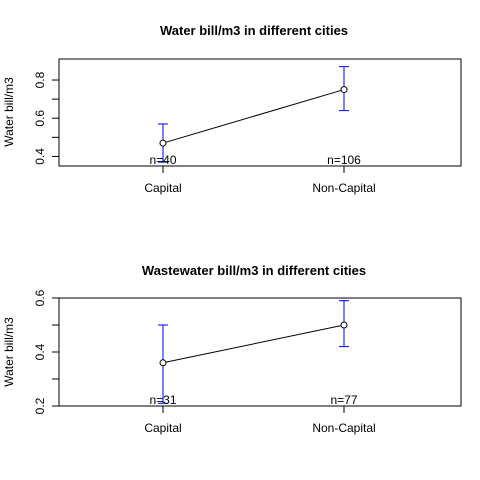 This screenshot has width=480, height=480. What do you see at coordinates (343, 400) in the screenshot?
I see `n-label: n=77` at bounding box center [343, 400].